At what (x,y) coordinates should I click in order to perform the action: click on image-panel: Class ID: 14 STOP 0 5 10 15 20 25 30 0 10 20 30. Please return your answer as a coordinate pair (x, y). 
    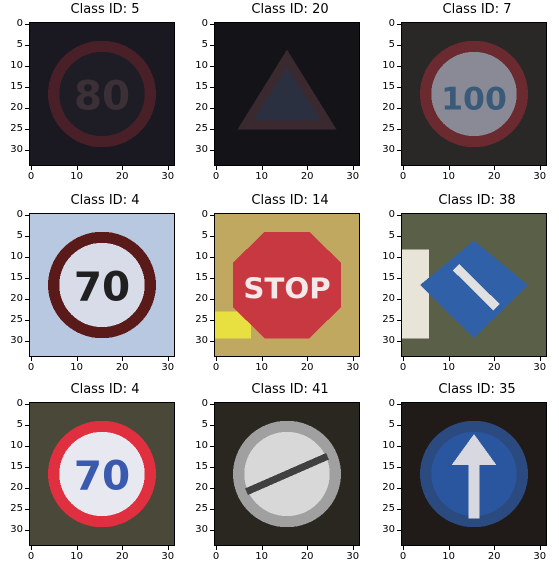
    Looking at the image, I should click on (285, 288).